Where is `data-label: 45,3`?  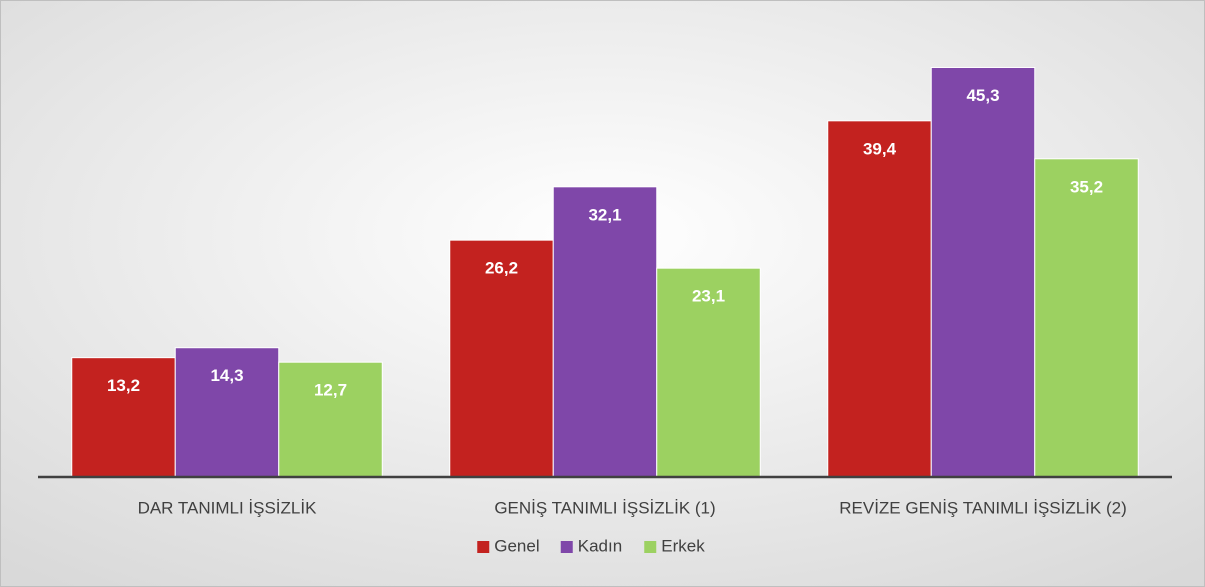
data-label: 45,3 is located at coordinates (982, 95).